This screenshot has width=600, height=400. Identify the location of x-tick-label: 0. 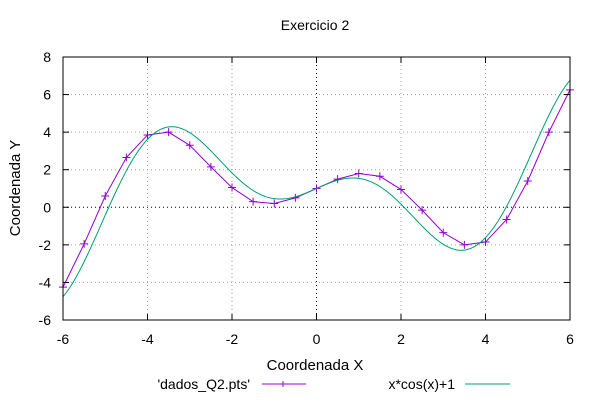
(317, 339).